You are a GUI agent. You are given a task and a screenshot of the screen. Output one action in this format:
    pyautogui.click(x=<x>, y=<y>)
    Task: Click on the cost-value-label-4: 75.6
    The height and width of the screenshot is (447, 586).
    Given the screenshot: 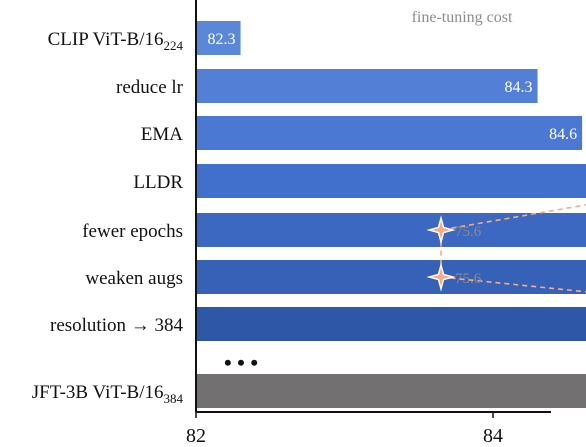 What is the action you would take?
    pyautogui.click(x=468, y=232)
    